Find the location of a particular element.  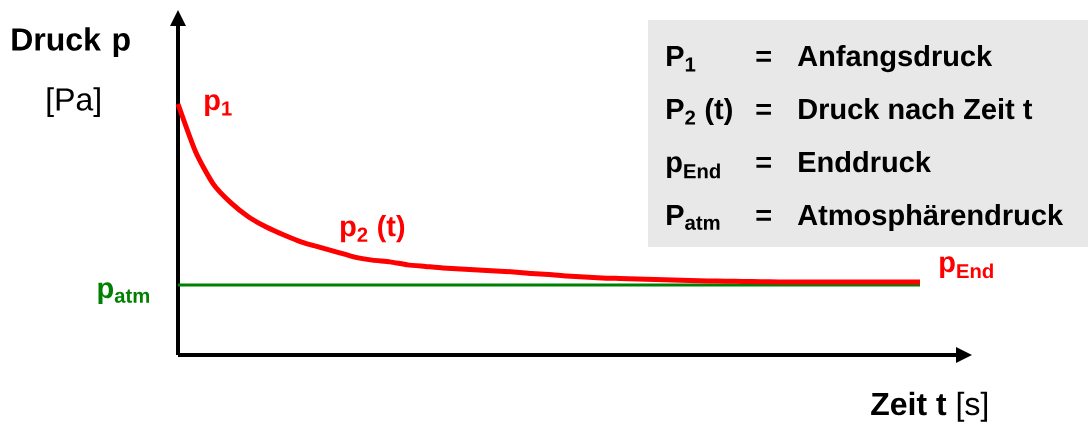

annotation: Druck nach Zeit t is located at coordinates (916, 108).